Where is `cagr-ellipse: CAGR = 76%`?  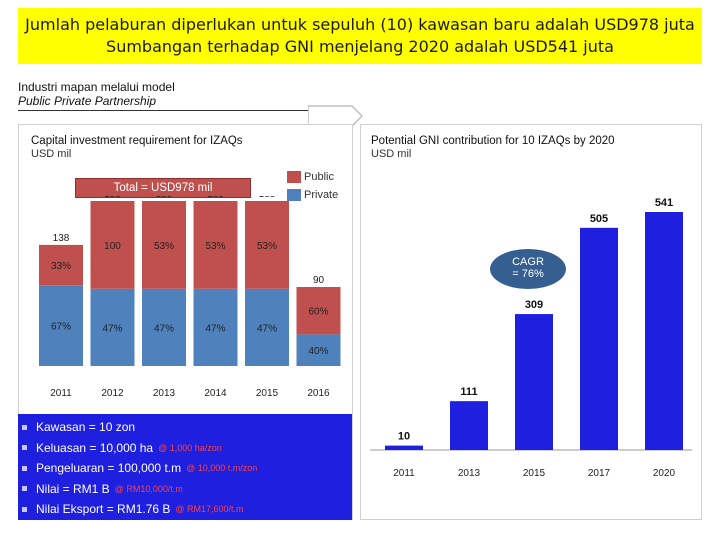
cagr-ellipse: CAGR = 76% is located at coordinates (528, 269).